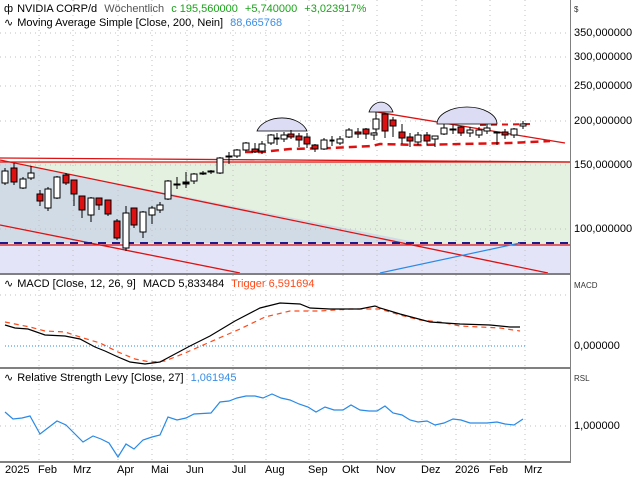 The height and width of the screenshot is (480, 640). What do you see at coordinates (273, 284) in the screenshot?
I see `trigger-value: Trigger 6,591694` at bounding box center [273, 284].